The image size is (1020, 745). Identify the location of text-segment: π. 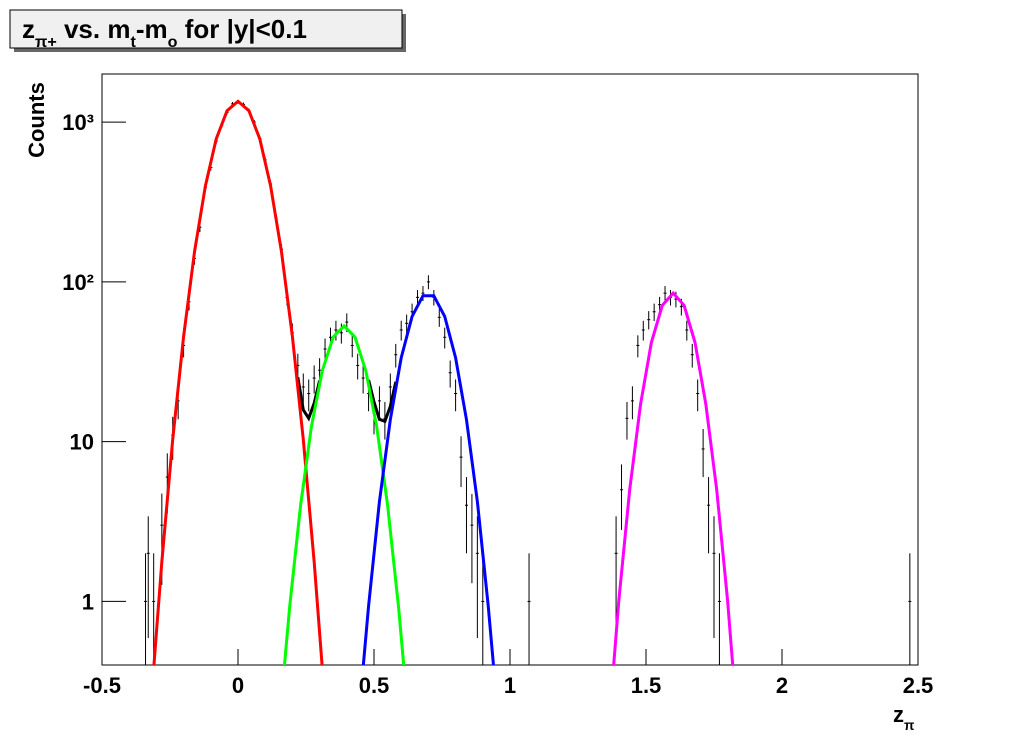
(909, 725).